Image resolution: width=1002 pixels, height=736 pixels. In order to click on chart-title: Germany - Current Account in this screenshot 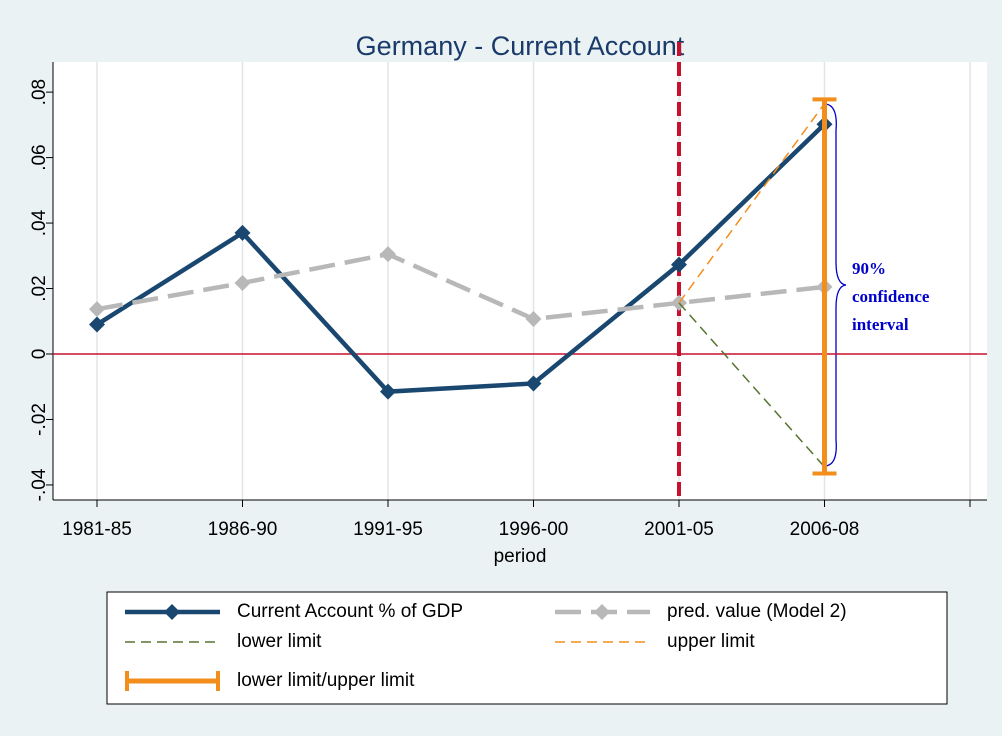, I will do `click(520, 46)`.